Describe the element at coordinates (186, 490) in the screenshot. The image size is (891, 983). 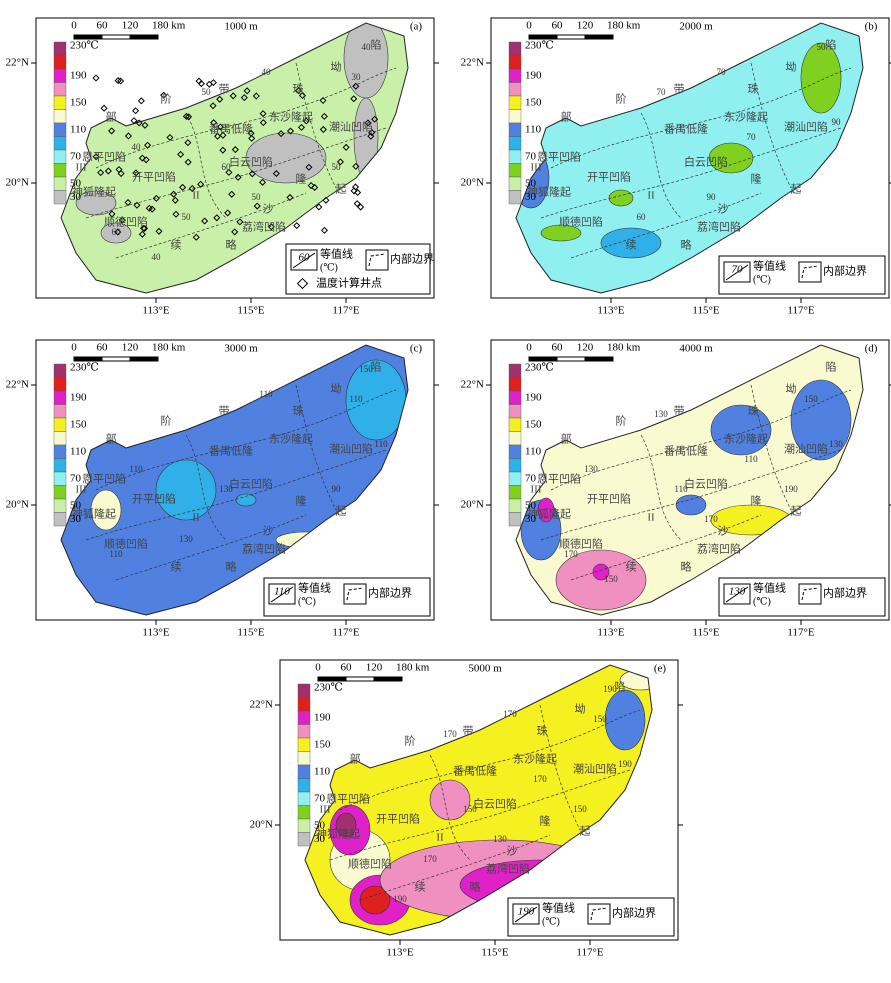
I see `temperature-zone` at that location.